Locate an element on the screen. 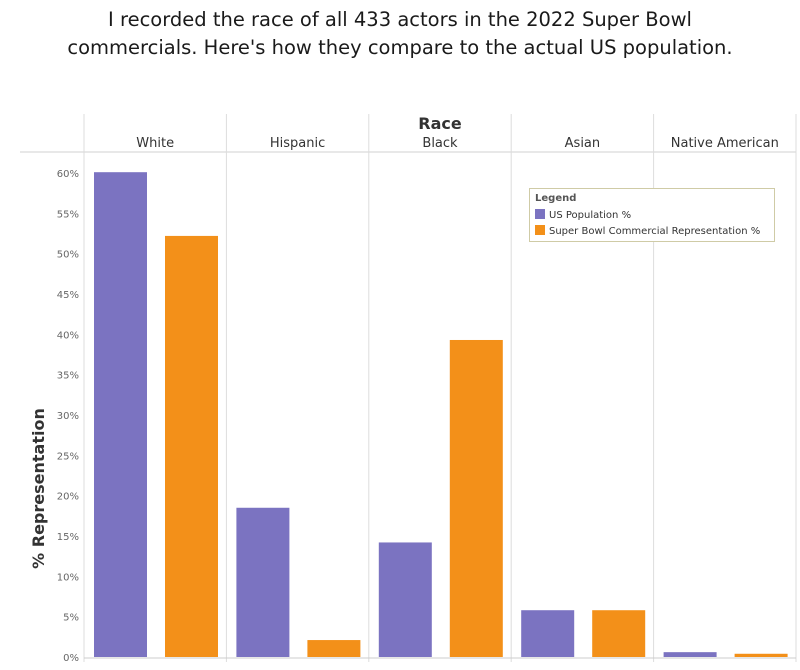 The image size is (800, 670). y-axis-title: % Representation is located at coordinates (38, 488).